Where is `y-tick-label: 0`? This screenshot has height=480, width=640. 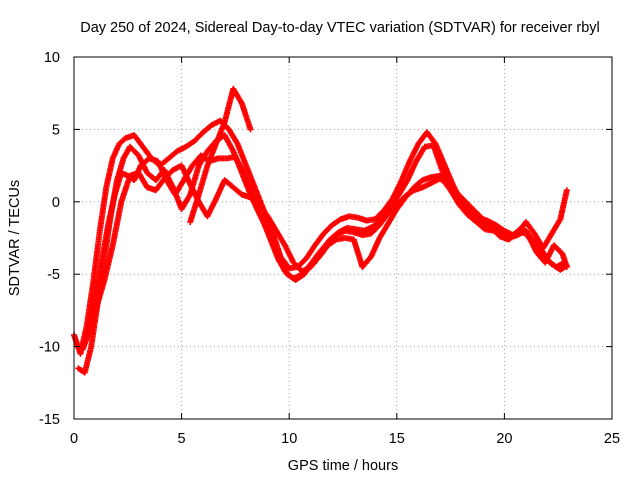
y-tick-label: 0 is located at coordinates (56, 203).